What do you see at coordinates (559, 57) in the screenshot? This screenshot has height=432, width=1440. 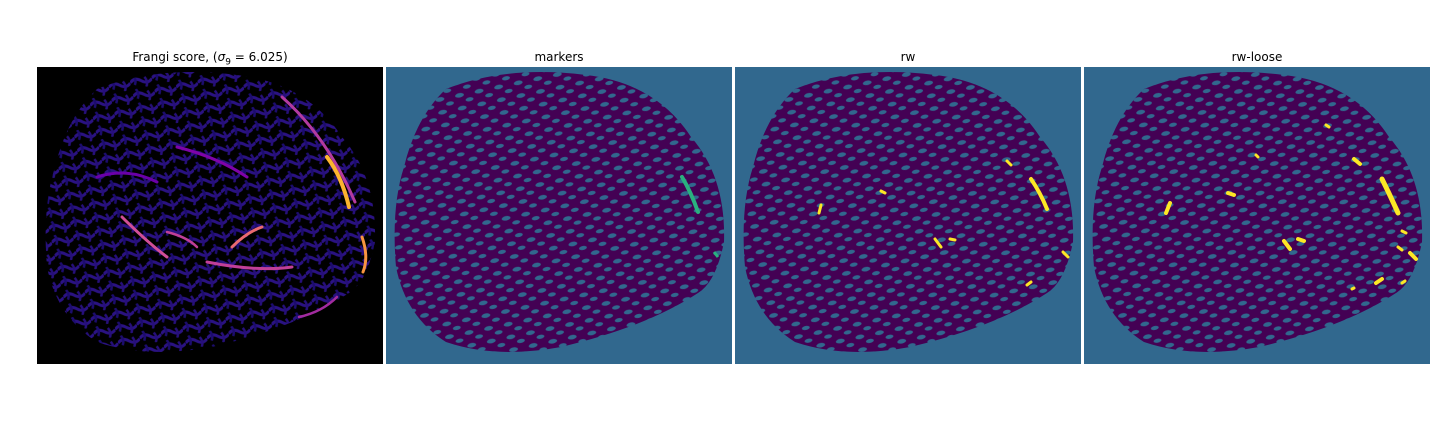 I see `markers-panel-title: markers` at bounding box center [559, 57].